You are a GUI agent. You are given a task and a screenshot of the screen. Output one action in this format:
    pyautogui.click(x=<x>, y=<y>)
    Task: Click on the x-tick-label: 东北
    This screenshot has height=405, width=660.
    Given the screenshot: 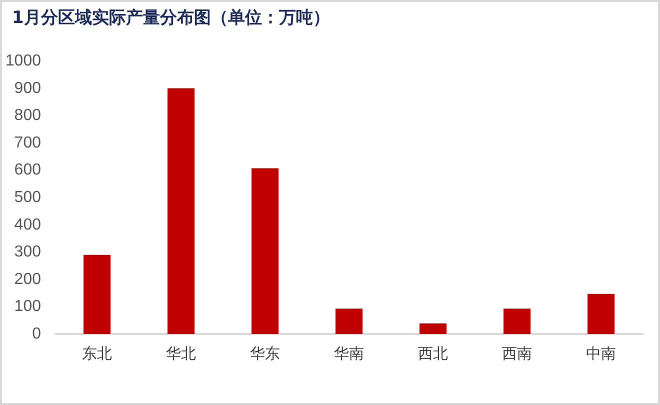 What is the action you would take?
    pyautogui.click(x=97, y=353)
    